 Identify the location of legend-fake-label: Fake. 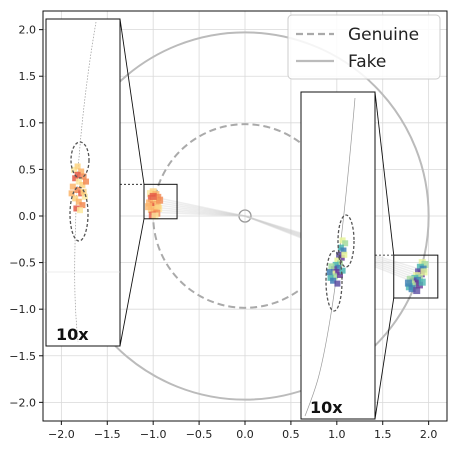
(367, 62).